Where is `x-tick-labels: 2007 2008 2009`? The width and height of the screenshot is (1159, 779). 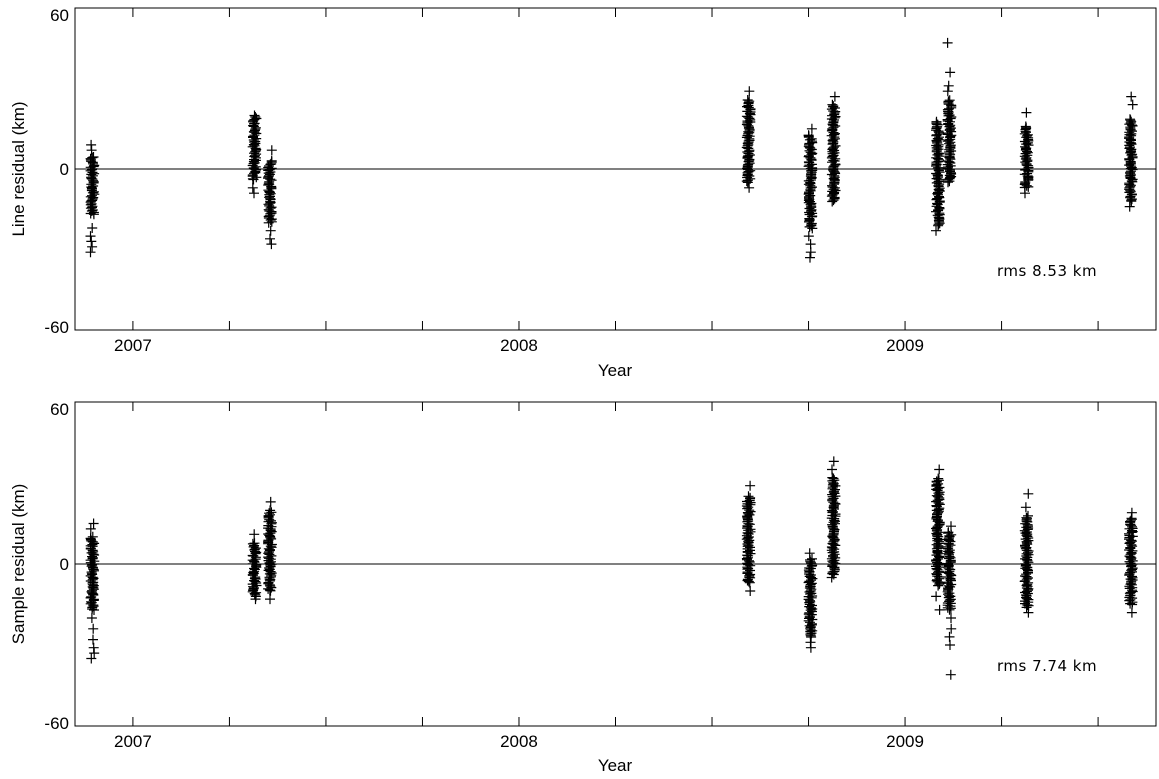 x-tick-labels: 2007 2008 2009 is located at coordinates (519, 741).